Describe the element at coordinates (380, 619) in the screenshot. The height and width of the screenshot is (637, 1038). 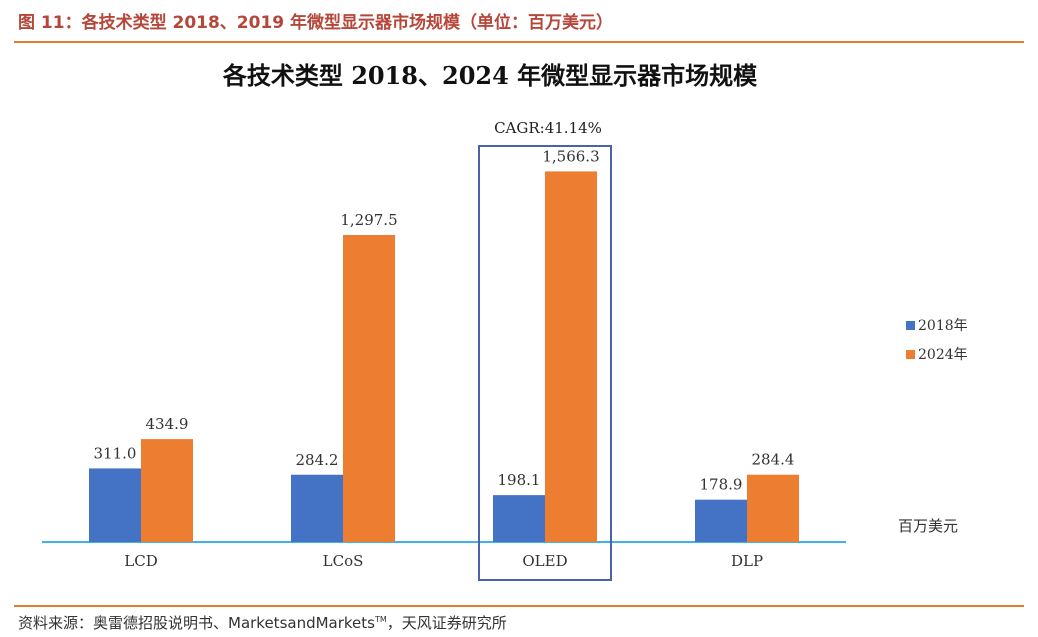
I see `trademark-mark: TM` at that location.